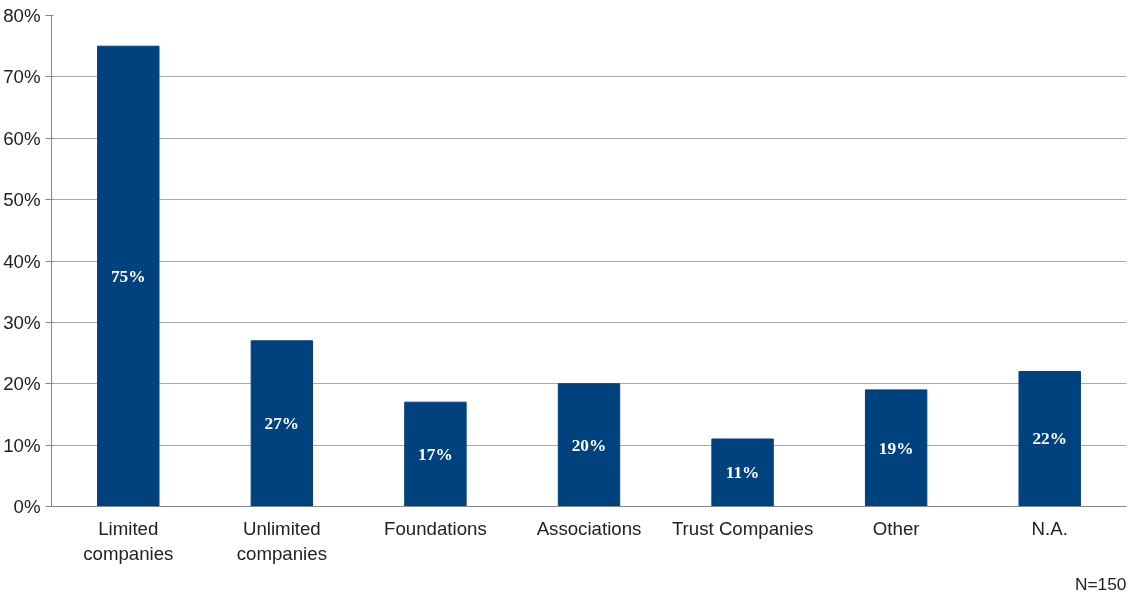  Describe the element at coordinates (27, 506) in the screenshot. I see `y-tick-label: 0%` at that location.